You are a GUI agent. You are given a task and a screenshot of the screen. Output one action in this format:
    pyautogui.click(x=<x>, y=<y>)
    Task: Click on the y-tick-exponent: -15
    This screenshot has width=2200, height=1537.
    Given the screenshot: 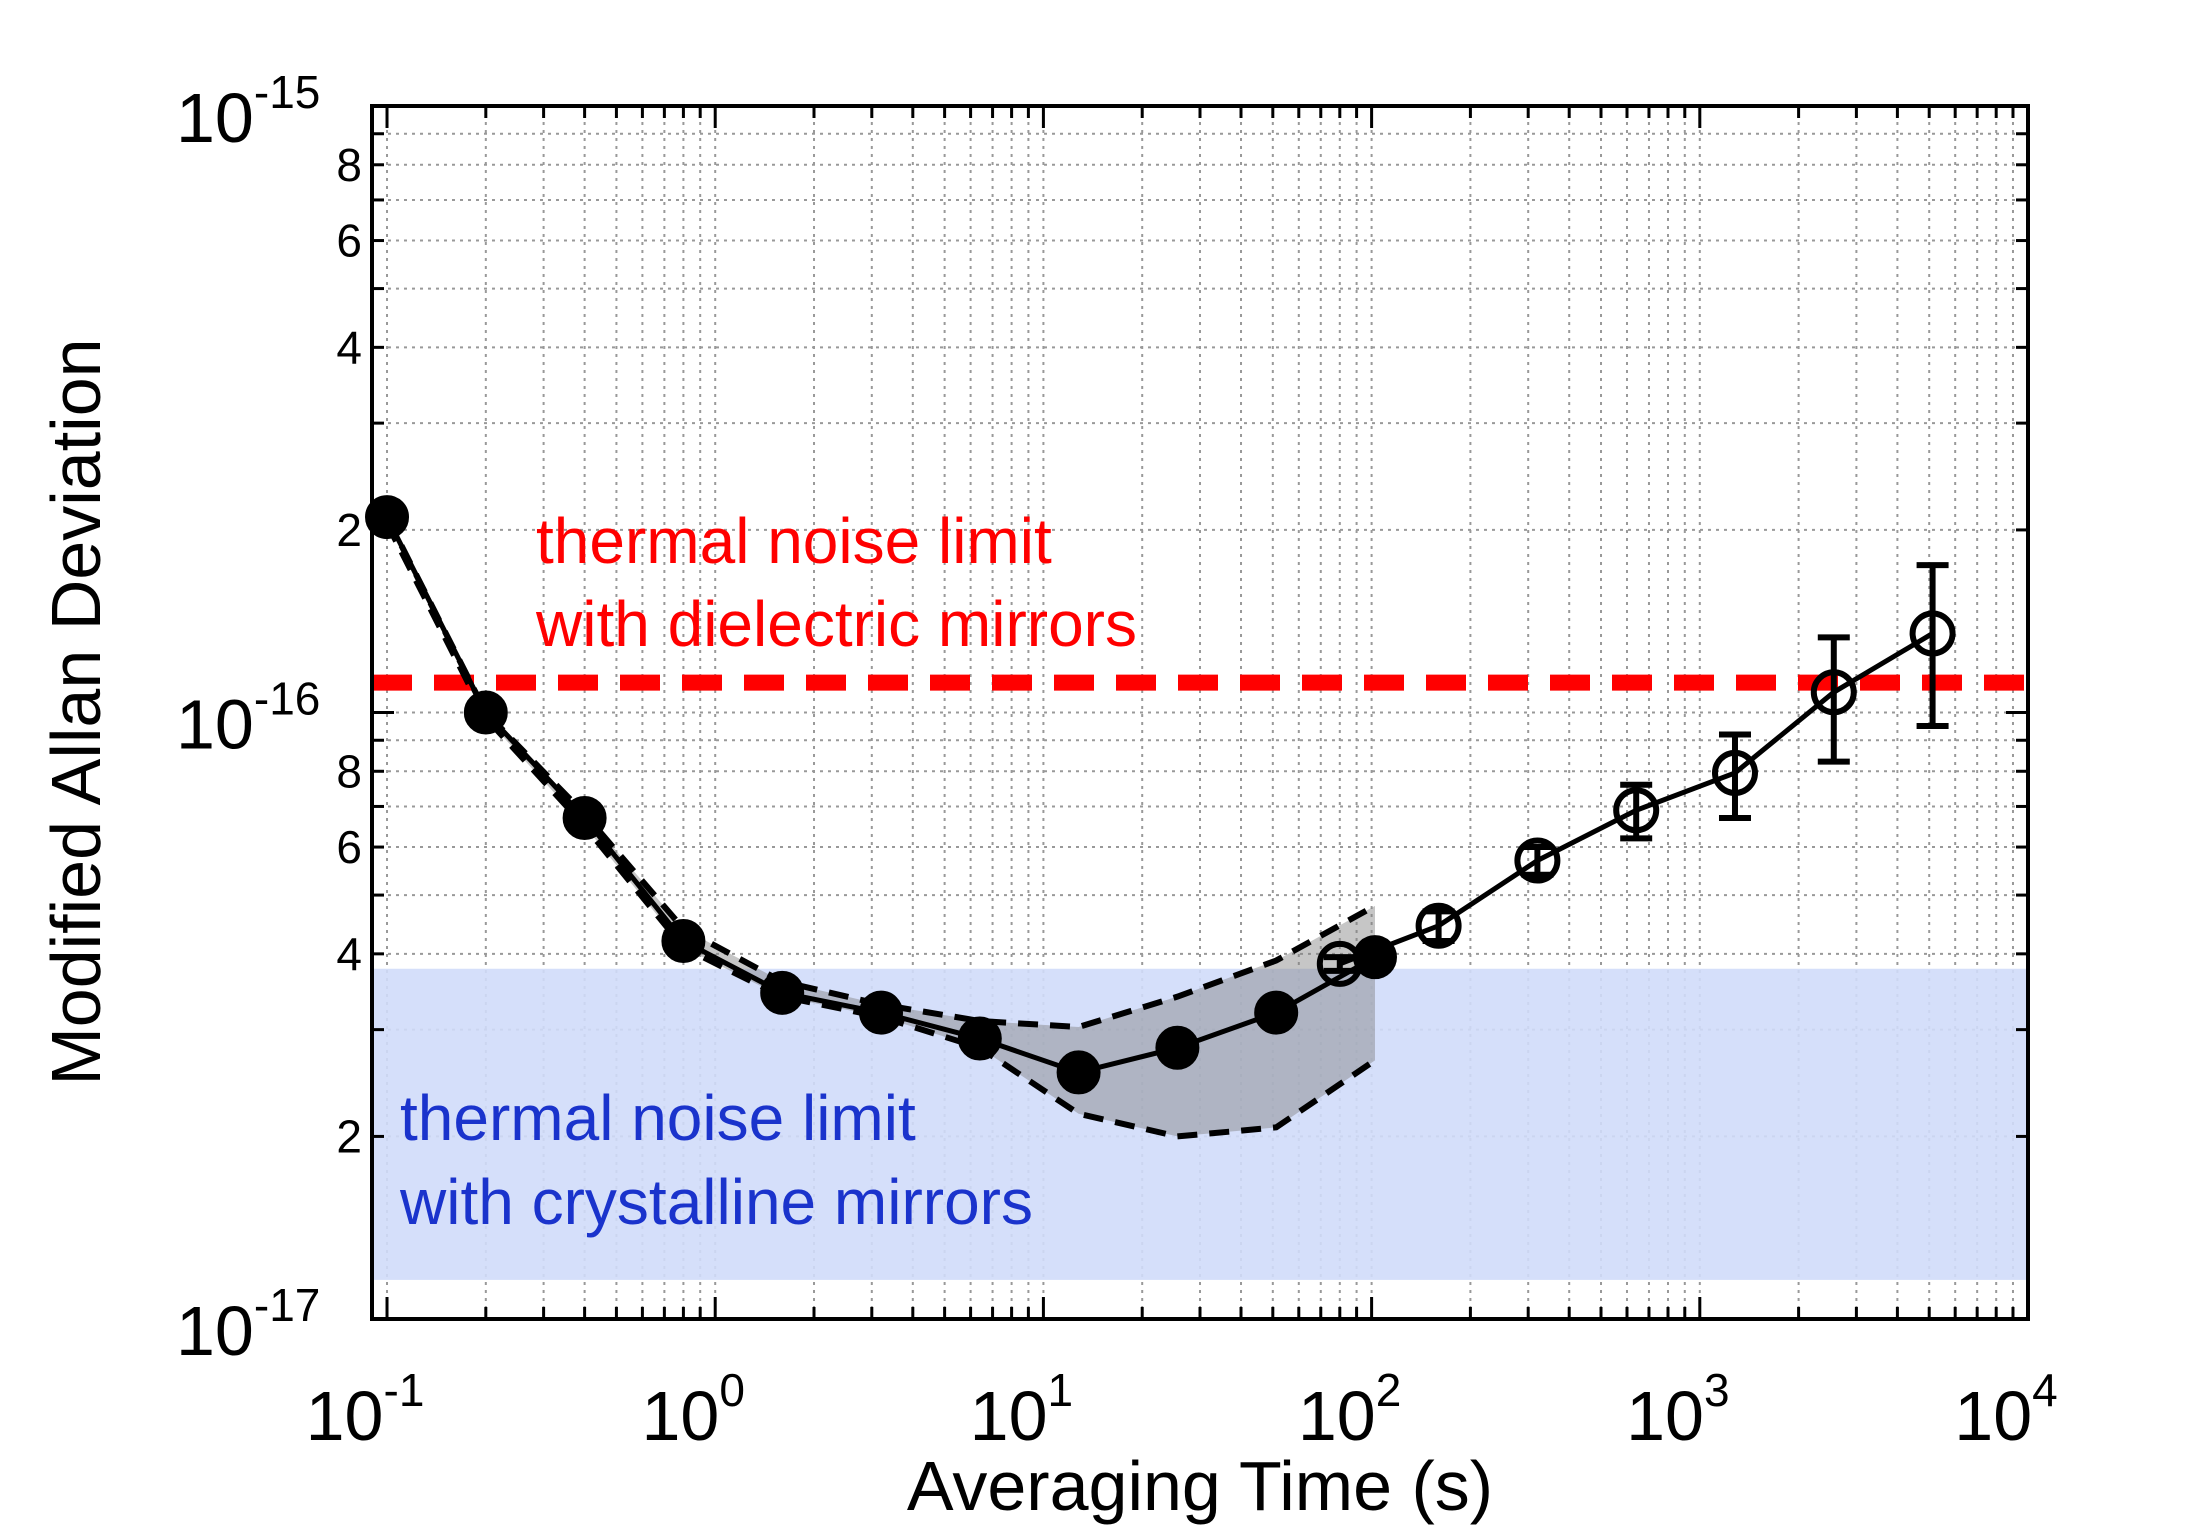 What is the action you would take?
    pyautogui.click(x=287, y=92)
    